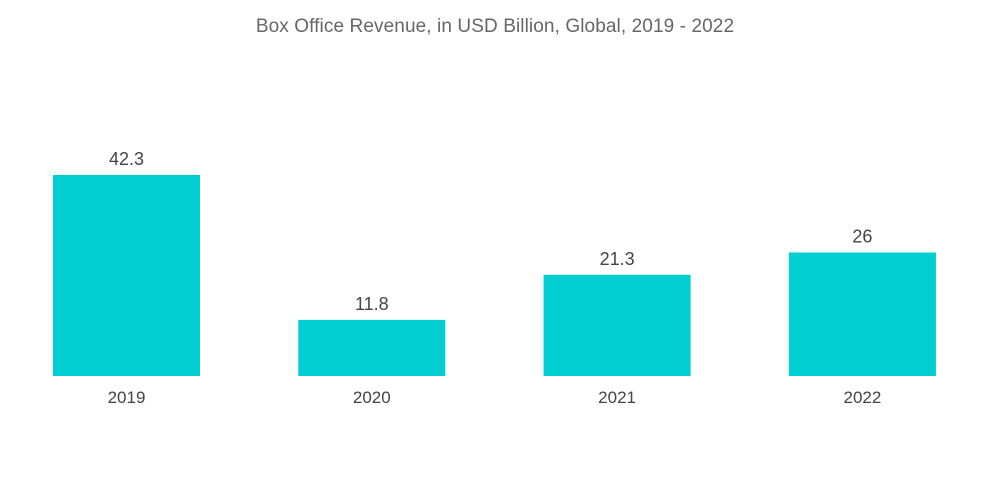  What do you see at coordinates (126, 159) in the screenshot?
I see `value-label-2019: 42.3` at bounding box center [126, 159].